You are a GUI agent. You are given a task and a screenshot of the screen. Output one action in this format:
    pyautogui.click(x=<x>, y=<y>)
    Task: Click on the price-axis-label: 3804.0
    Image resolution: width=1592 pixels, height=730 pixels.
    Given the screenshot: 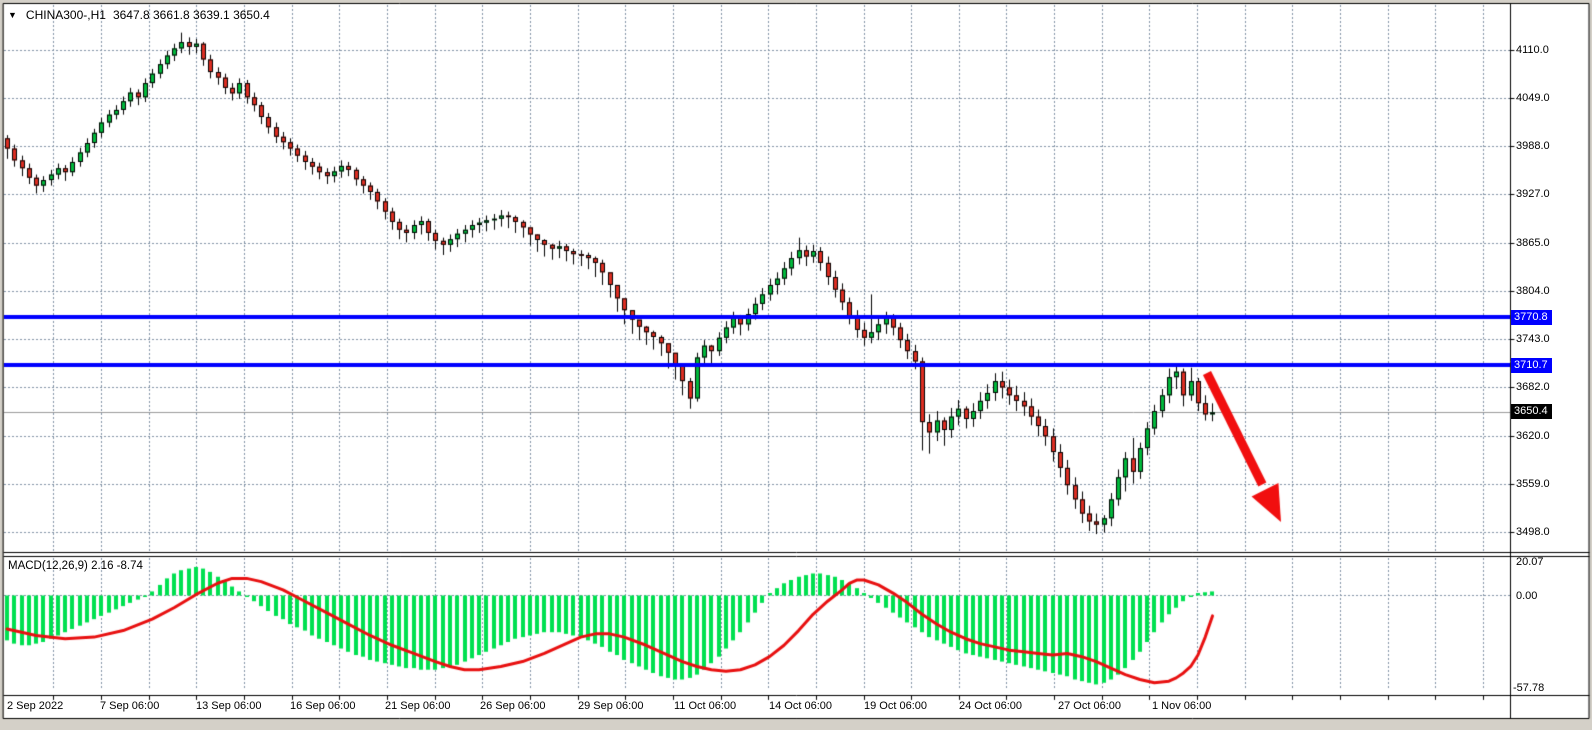 What is the action you would take?
    pyautogui.click(x=1533, y=291)
    